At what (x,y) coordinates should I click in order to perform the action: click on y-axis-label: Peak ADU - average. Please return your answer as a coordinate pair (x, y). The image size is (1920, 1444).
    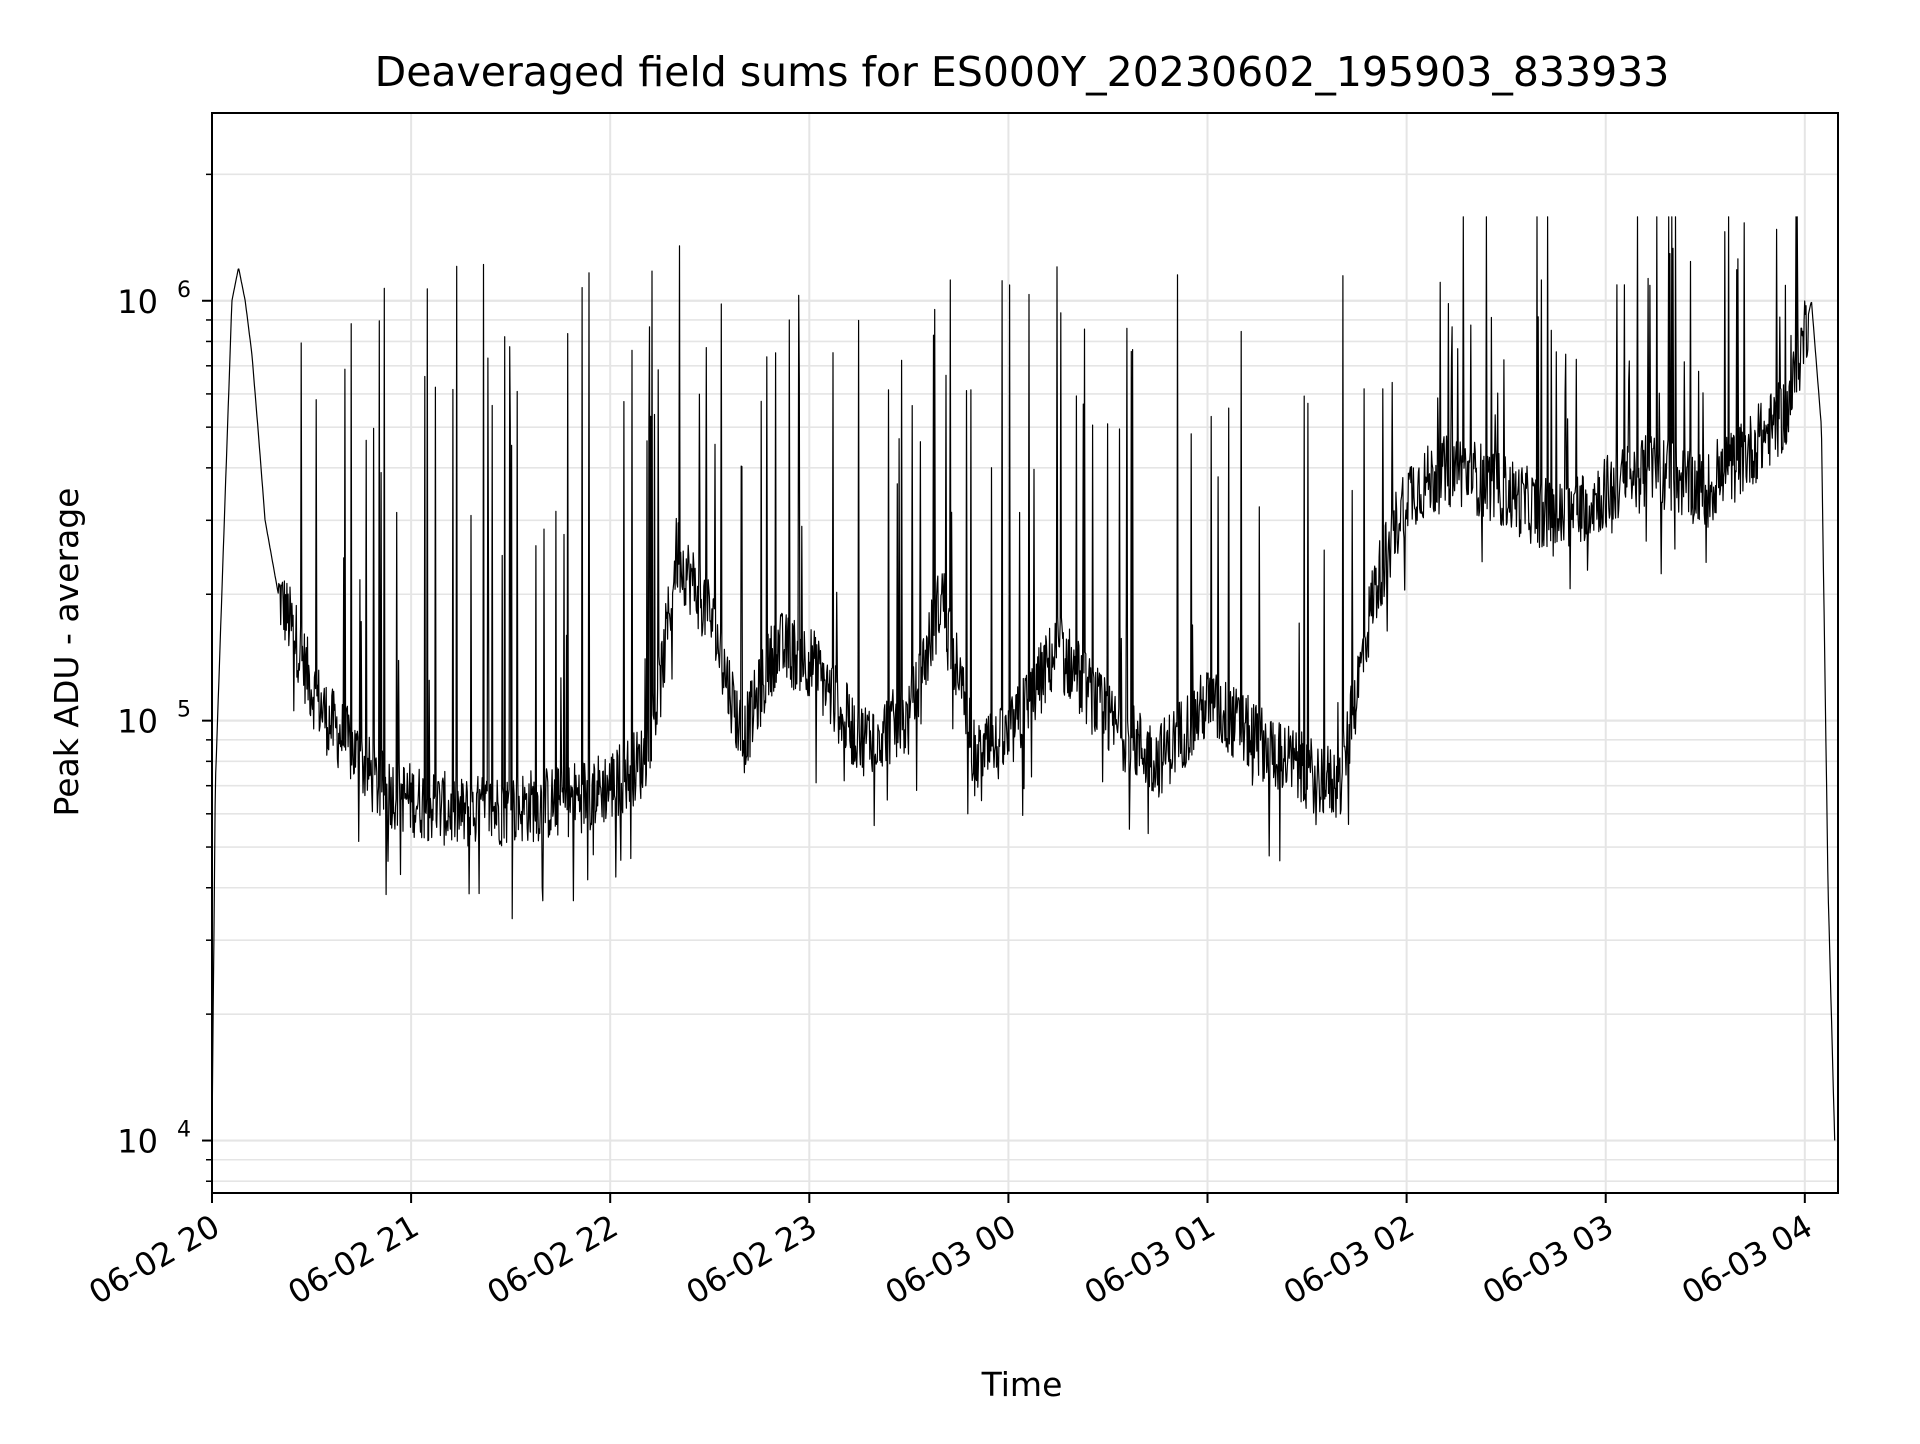
    Looking at the image, I should click on (66, 652).